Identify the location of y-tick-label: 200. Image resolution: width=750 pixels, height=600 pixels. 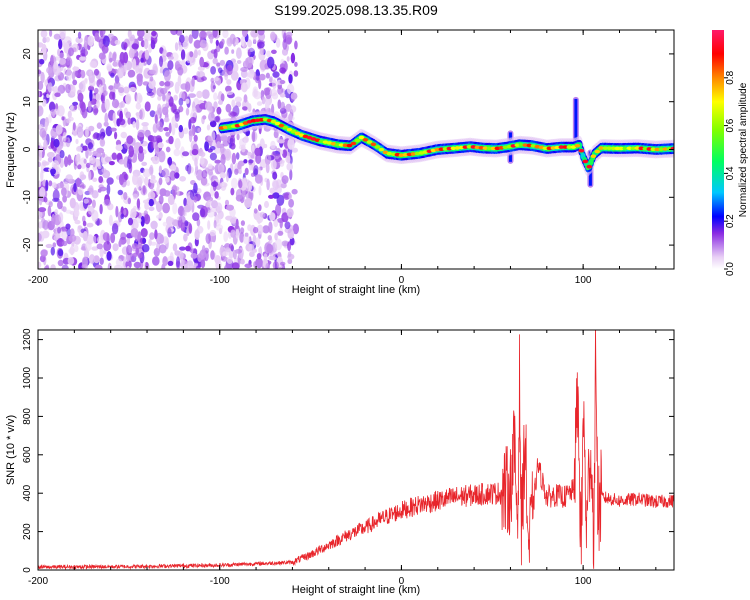
(27, 531).